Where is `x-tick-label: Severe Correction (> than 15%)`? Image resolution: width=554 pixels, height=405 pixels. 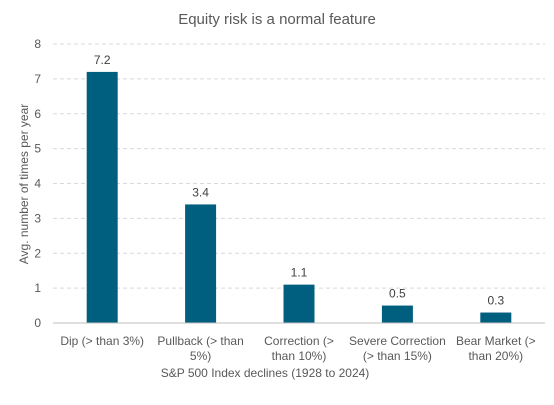 x-tick-label: Severe Correction (> than 15%) is located at coordinates (397, 348).